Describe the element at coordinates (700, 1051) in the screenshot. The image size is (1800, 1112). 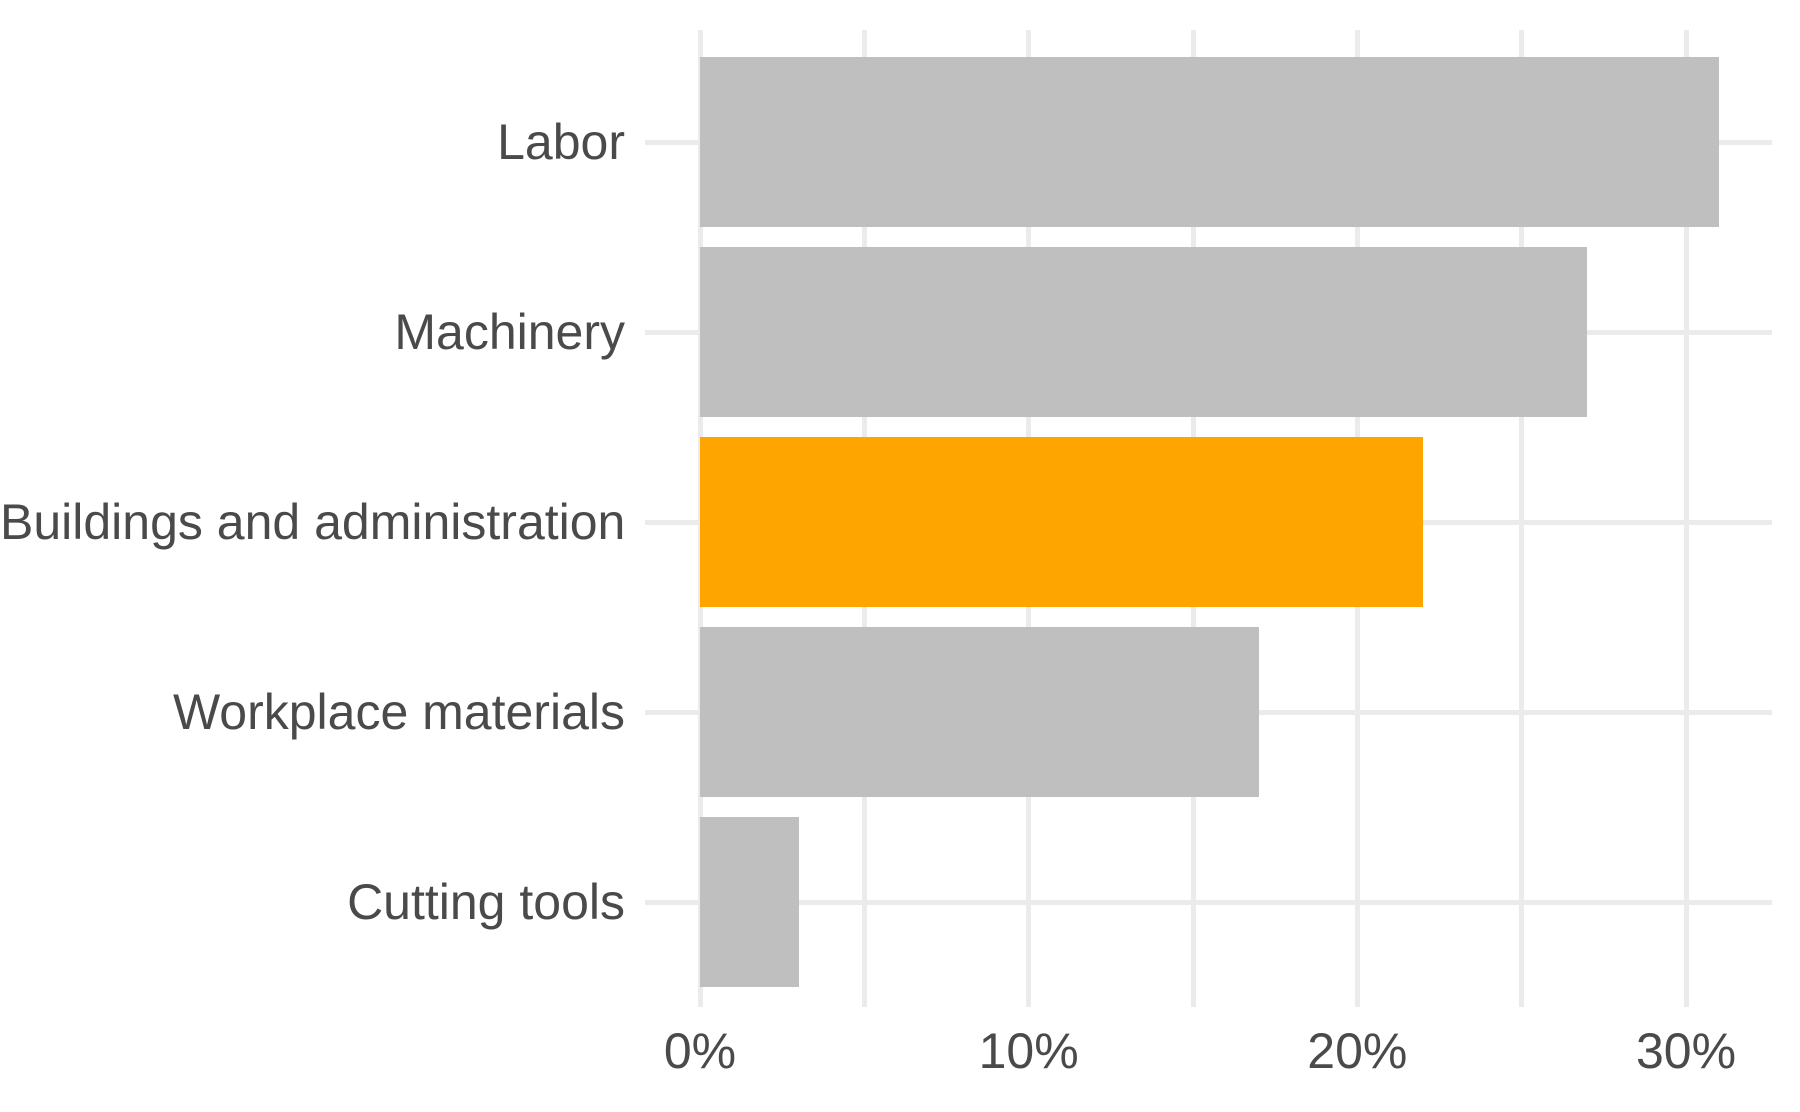
I see `x-tick-label: 0%` at that location.